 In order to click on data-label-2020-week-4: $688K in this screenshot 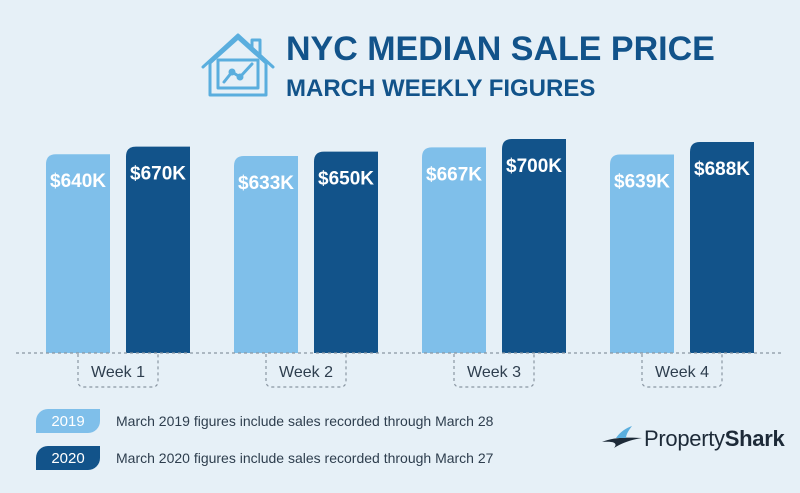, I will do `click(722, 169)`.